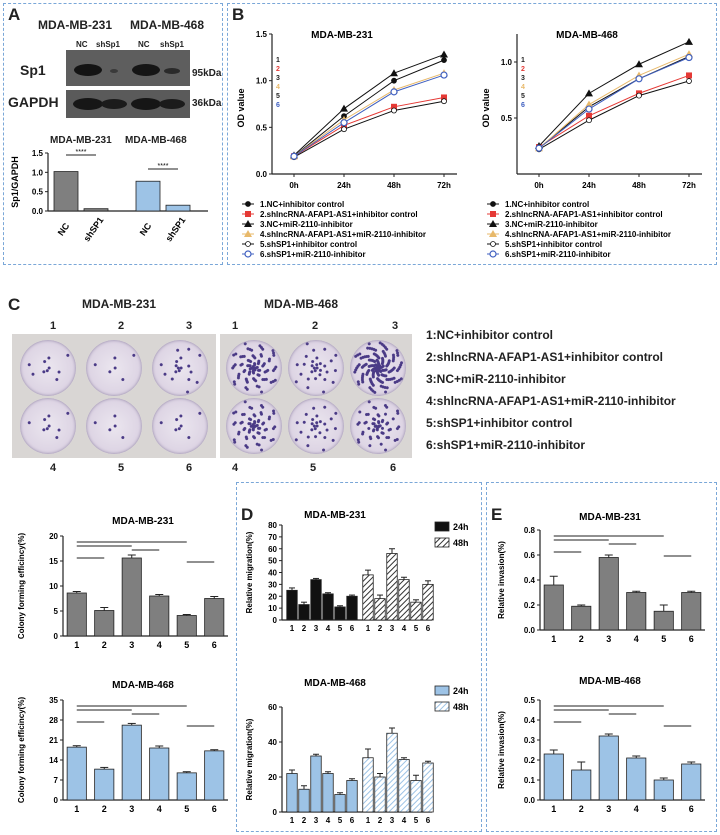  Describe the element at coordinates (380, 628) in the screenshot. I see `d231-x-label-48h-2: 2` at that location.